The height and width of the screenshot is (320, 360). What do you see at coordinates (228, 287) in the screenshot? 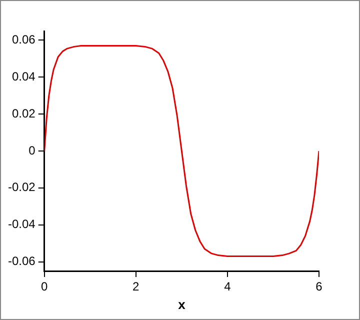
I see `x-tick-label: 4` at bounding box center [228, 287].